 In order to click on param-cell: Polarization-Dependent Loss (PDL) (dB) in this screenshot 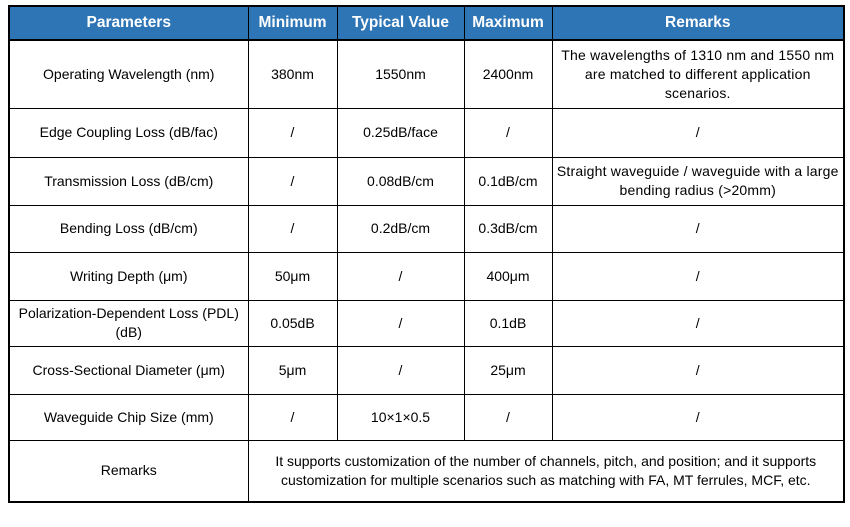, I will do `click(128, 323)`.